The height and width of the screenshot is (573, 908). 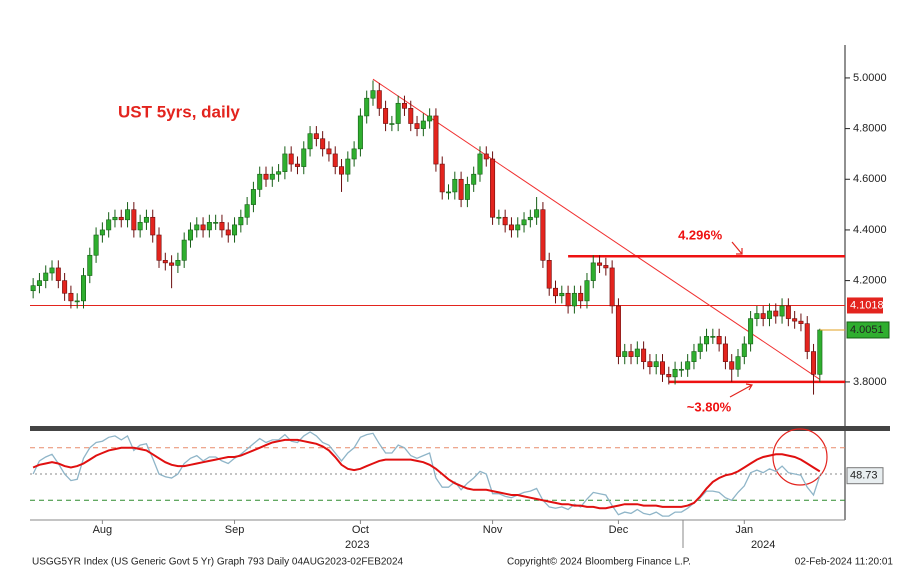 I want to click on y-tick-label: 3.8000, so click(x=870, y=382).